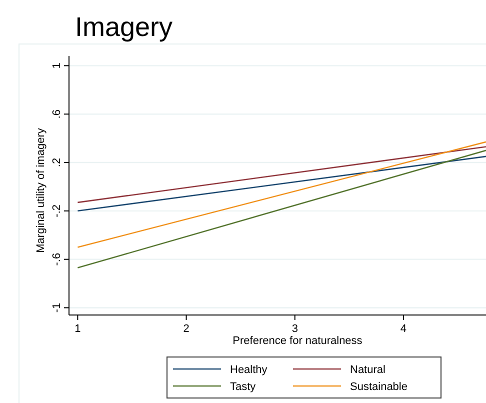  What do you see at coordinates (77, 329) in the screenshot?
I see `x-tick-label: 1` at bounding box center [77, 329].